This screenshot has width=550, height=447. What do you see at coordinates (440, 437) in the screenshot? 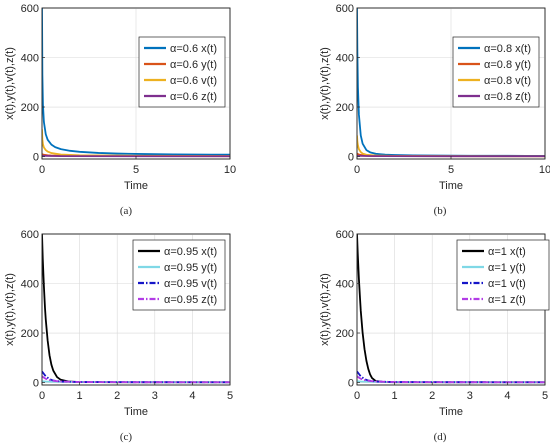
I see `chart-d-caption: (d)` at bounding box center [440, 437].